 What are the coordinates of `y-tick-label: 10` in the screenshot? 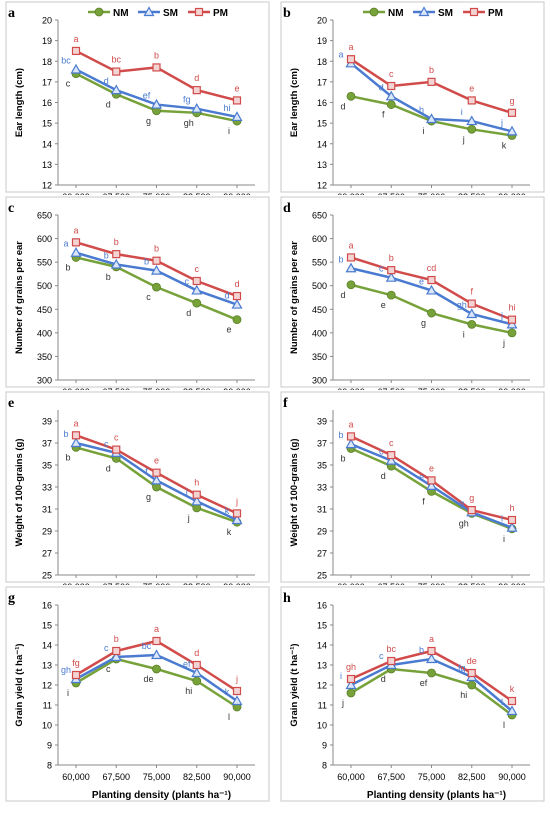 It's located at (47, 726).